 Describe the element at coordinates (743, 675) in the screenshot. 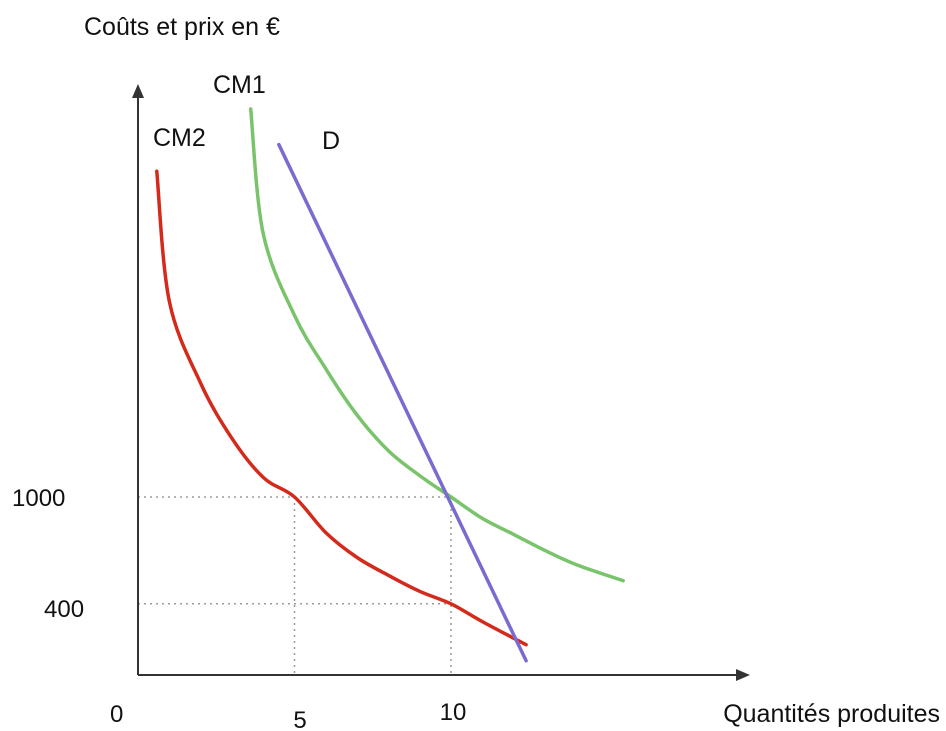

I see `x-axis-arrow` at that location.